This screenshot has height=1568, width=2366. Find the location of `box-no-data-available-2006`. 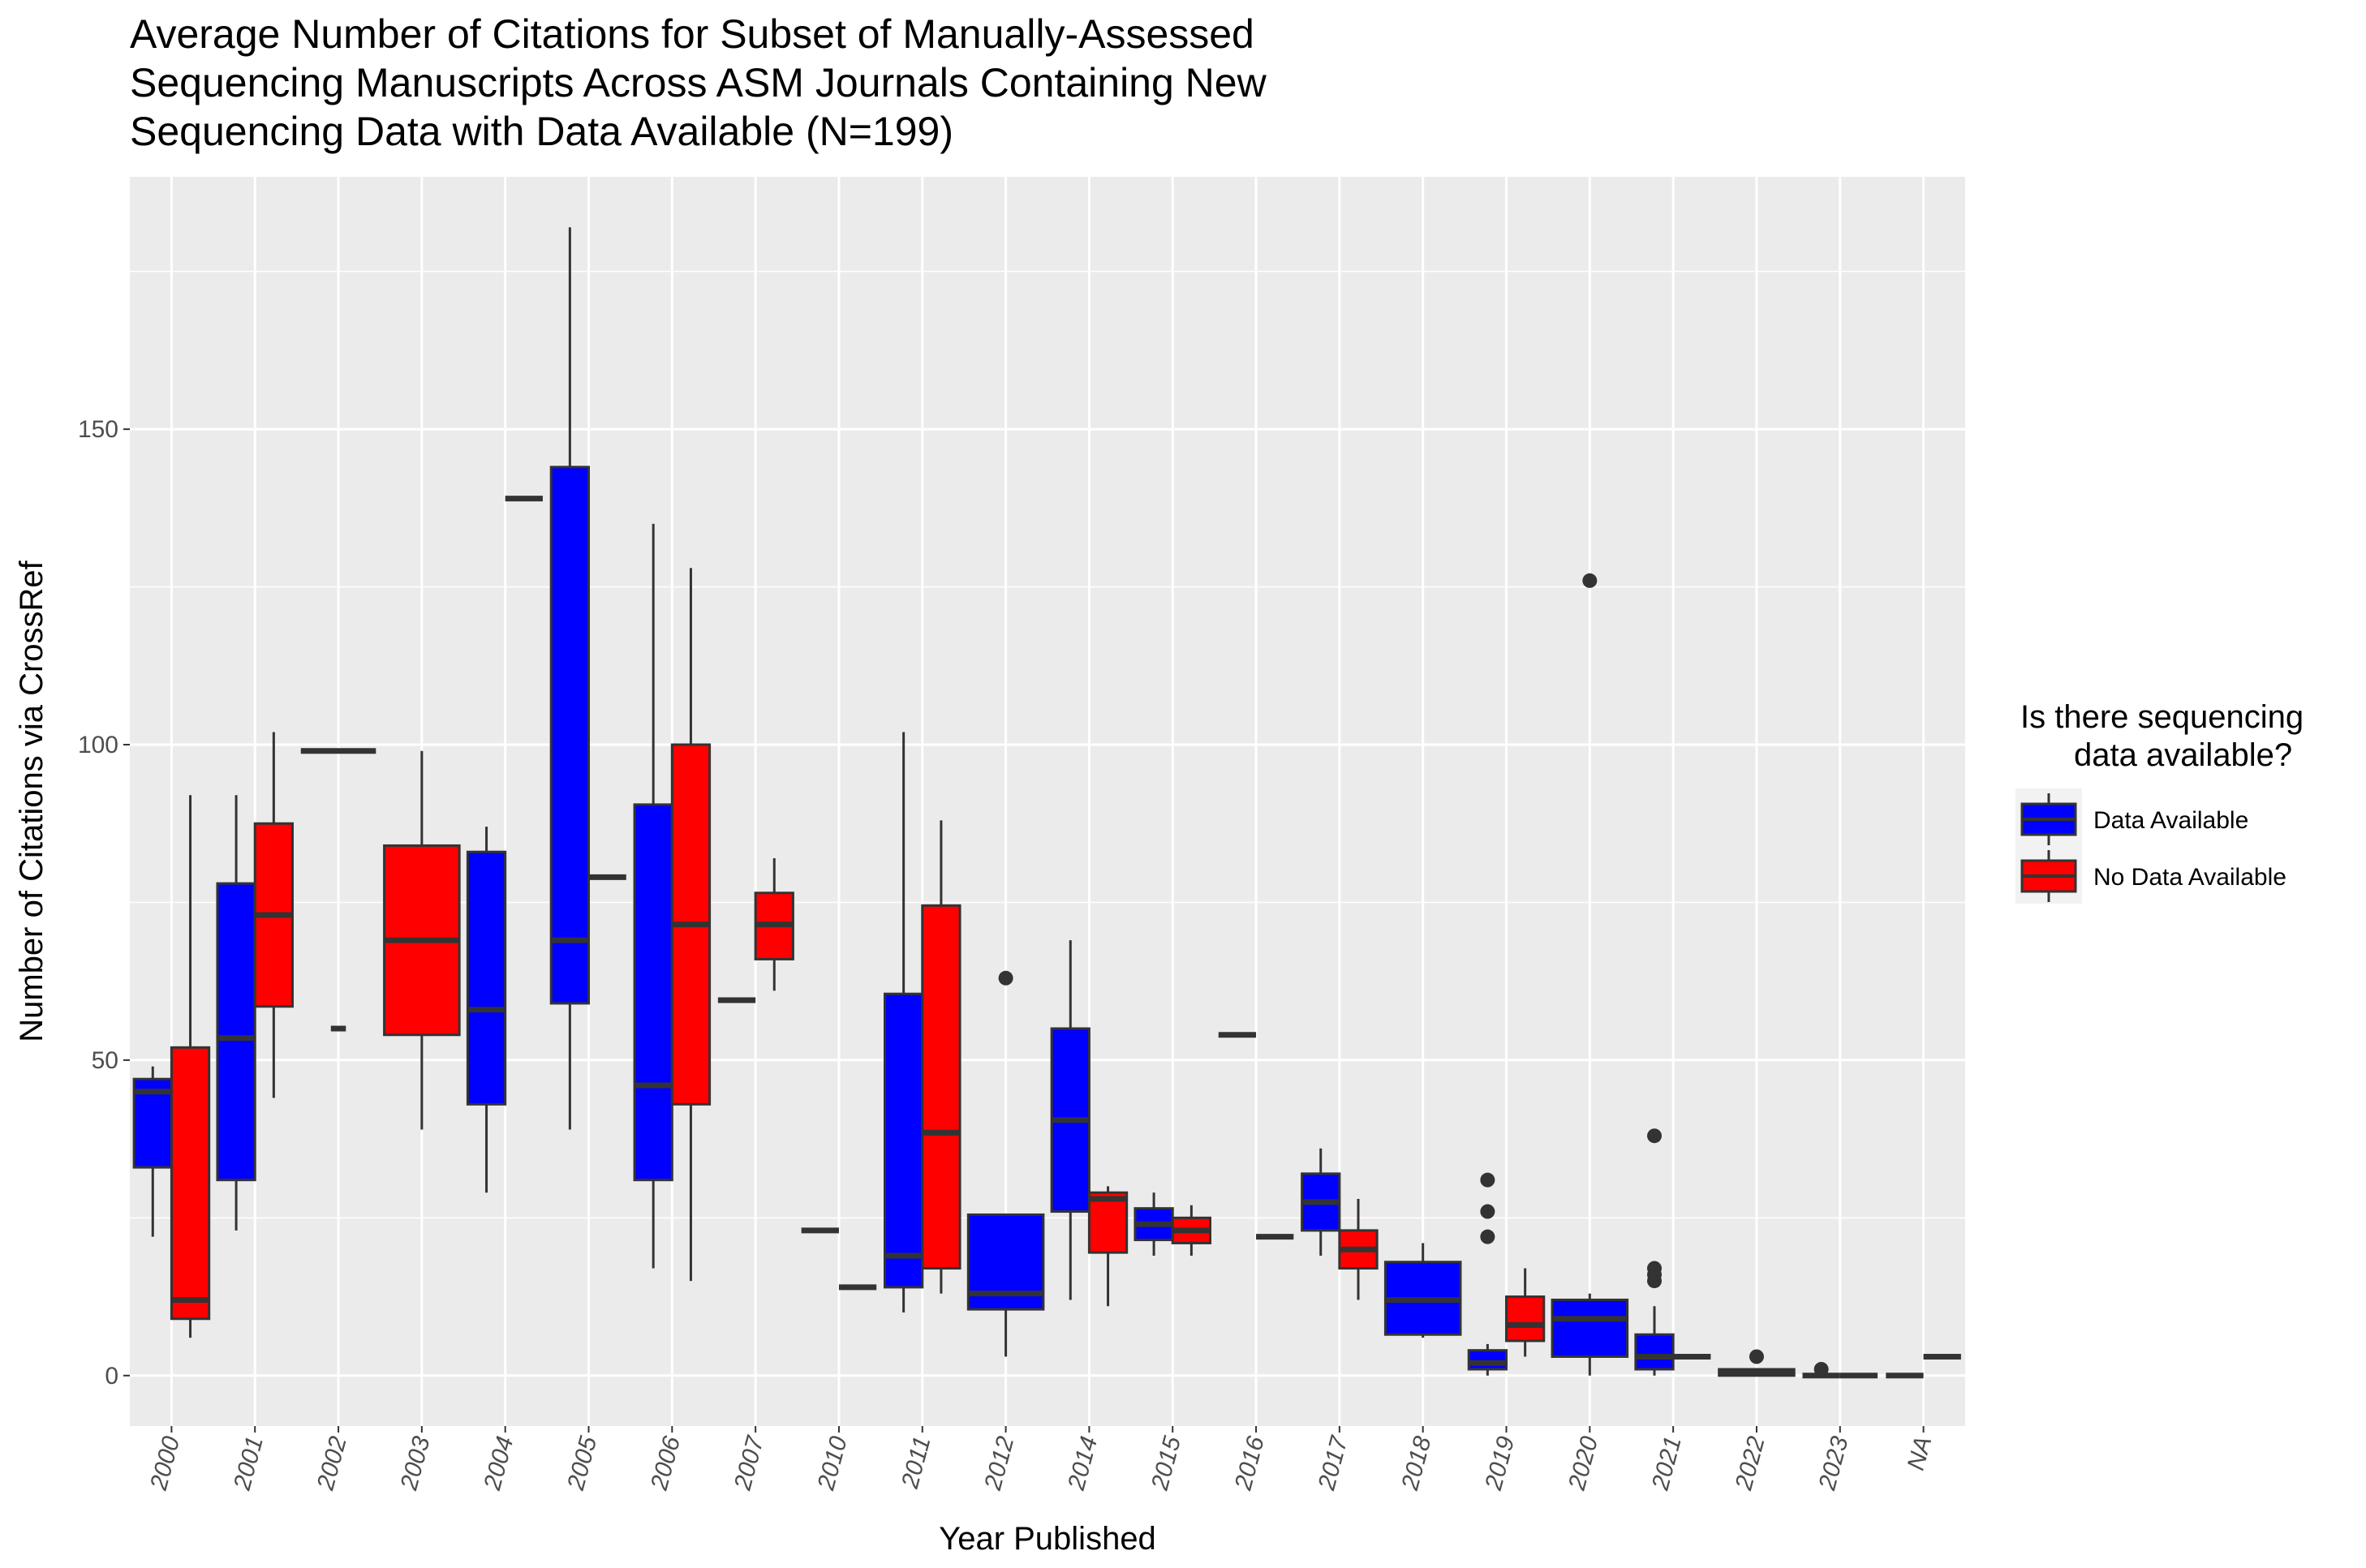

box-no-data-available-2006 is located at coordinates (691, 925).